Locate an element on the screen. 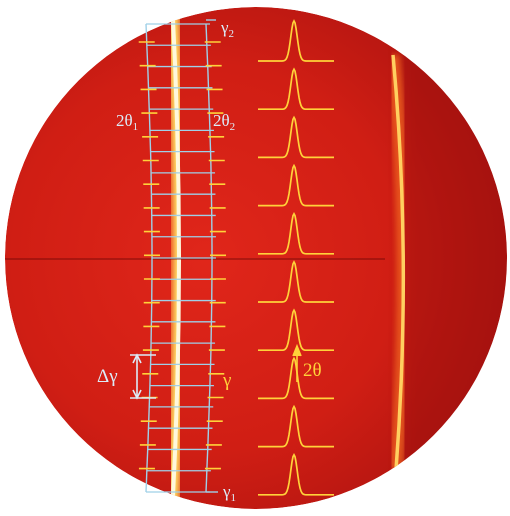 The image size is (510, 516). label-two-theta1: 2θ1 is located at coordinates (127, 122).